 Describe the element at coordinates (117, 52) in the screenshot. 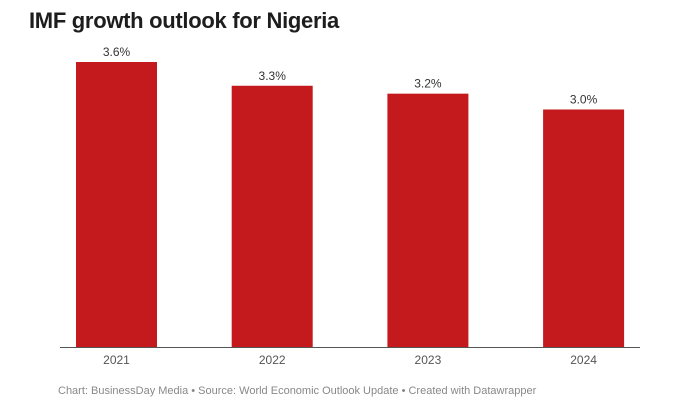

I see `data-label-2021: 3.6%` at that location.